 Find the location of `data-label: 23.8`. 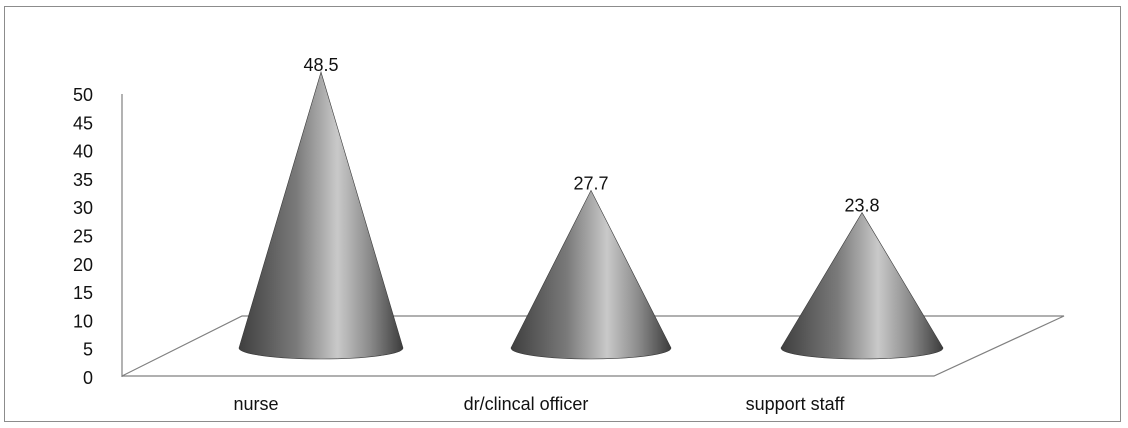

data-label: 23.8 is located at coordinates (861, 206).